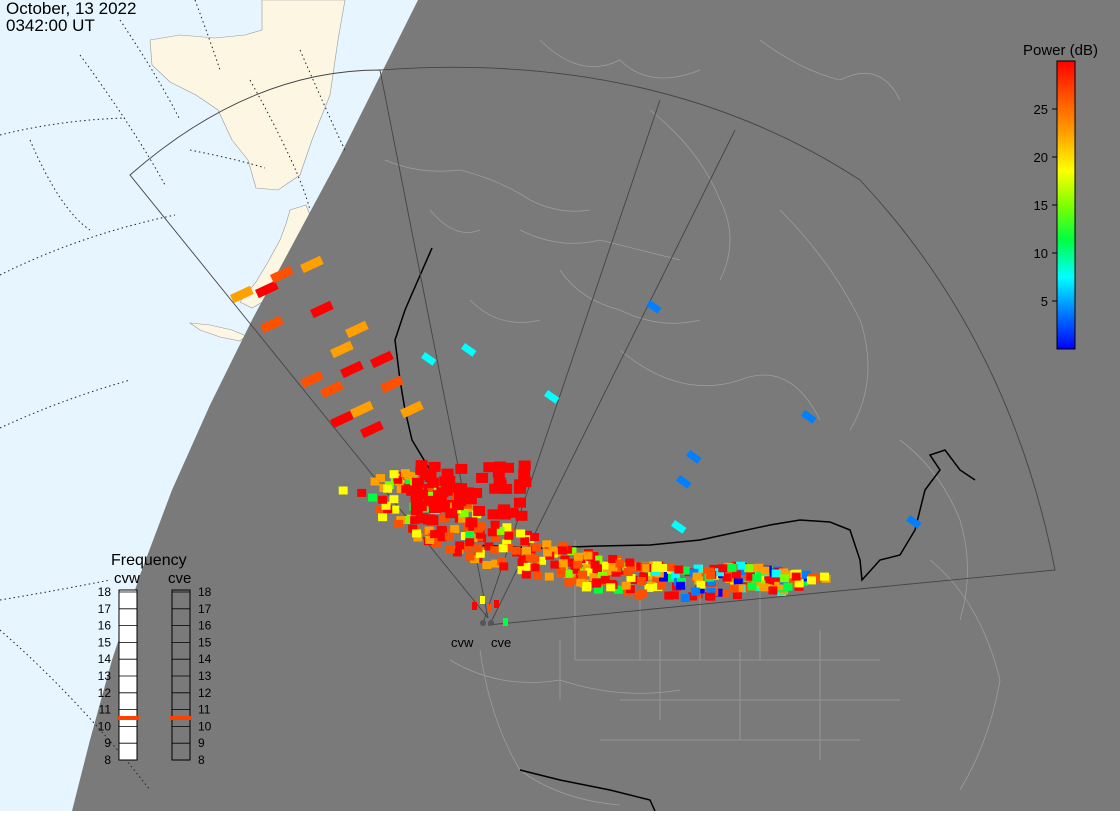  What do you see at coordinates (481, 635) in the screenshot?
I see `radar-sites: cvw cve` at bounding box center [481, 635].